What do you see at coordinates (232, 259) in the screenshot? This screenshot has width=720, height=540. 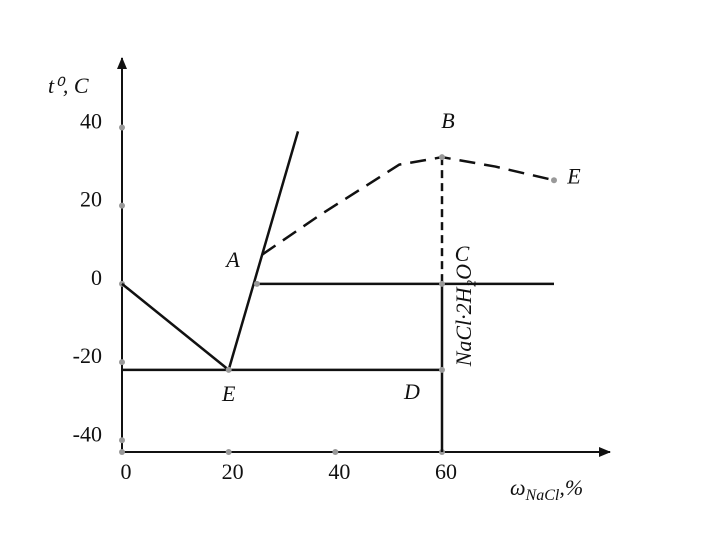 I see `point-label: A` at bounding box center [232, 259].